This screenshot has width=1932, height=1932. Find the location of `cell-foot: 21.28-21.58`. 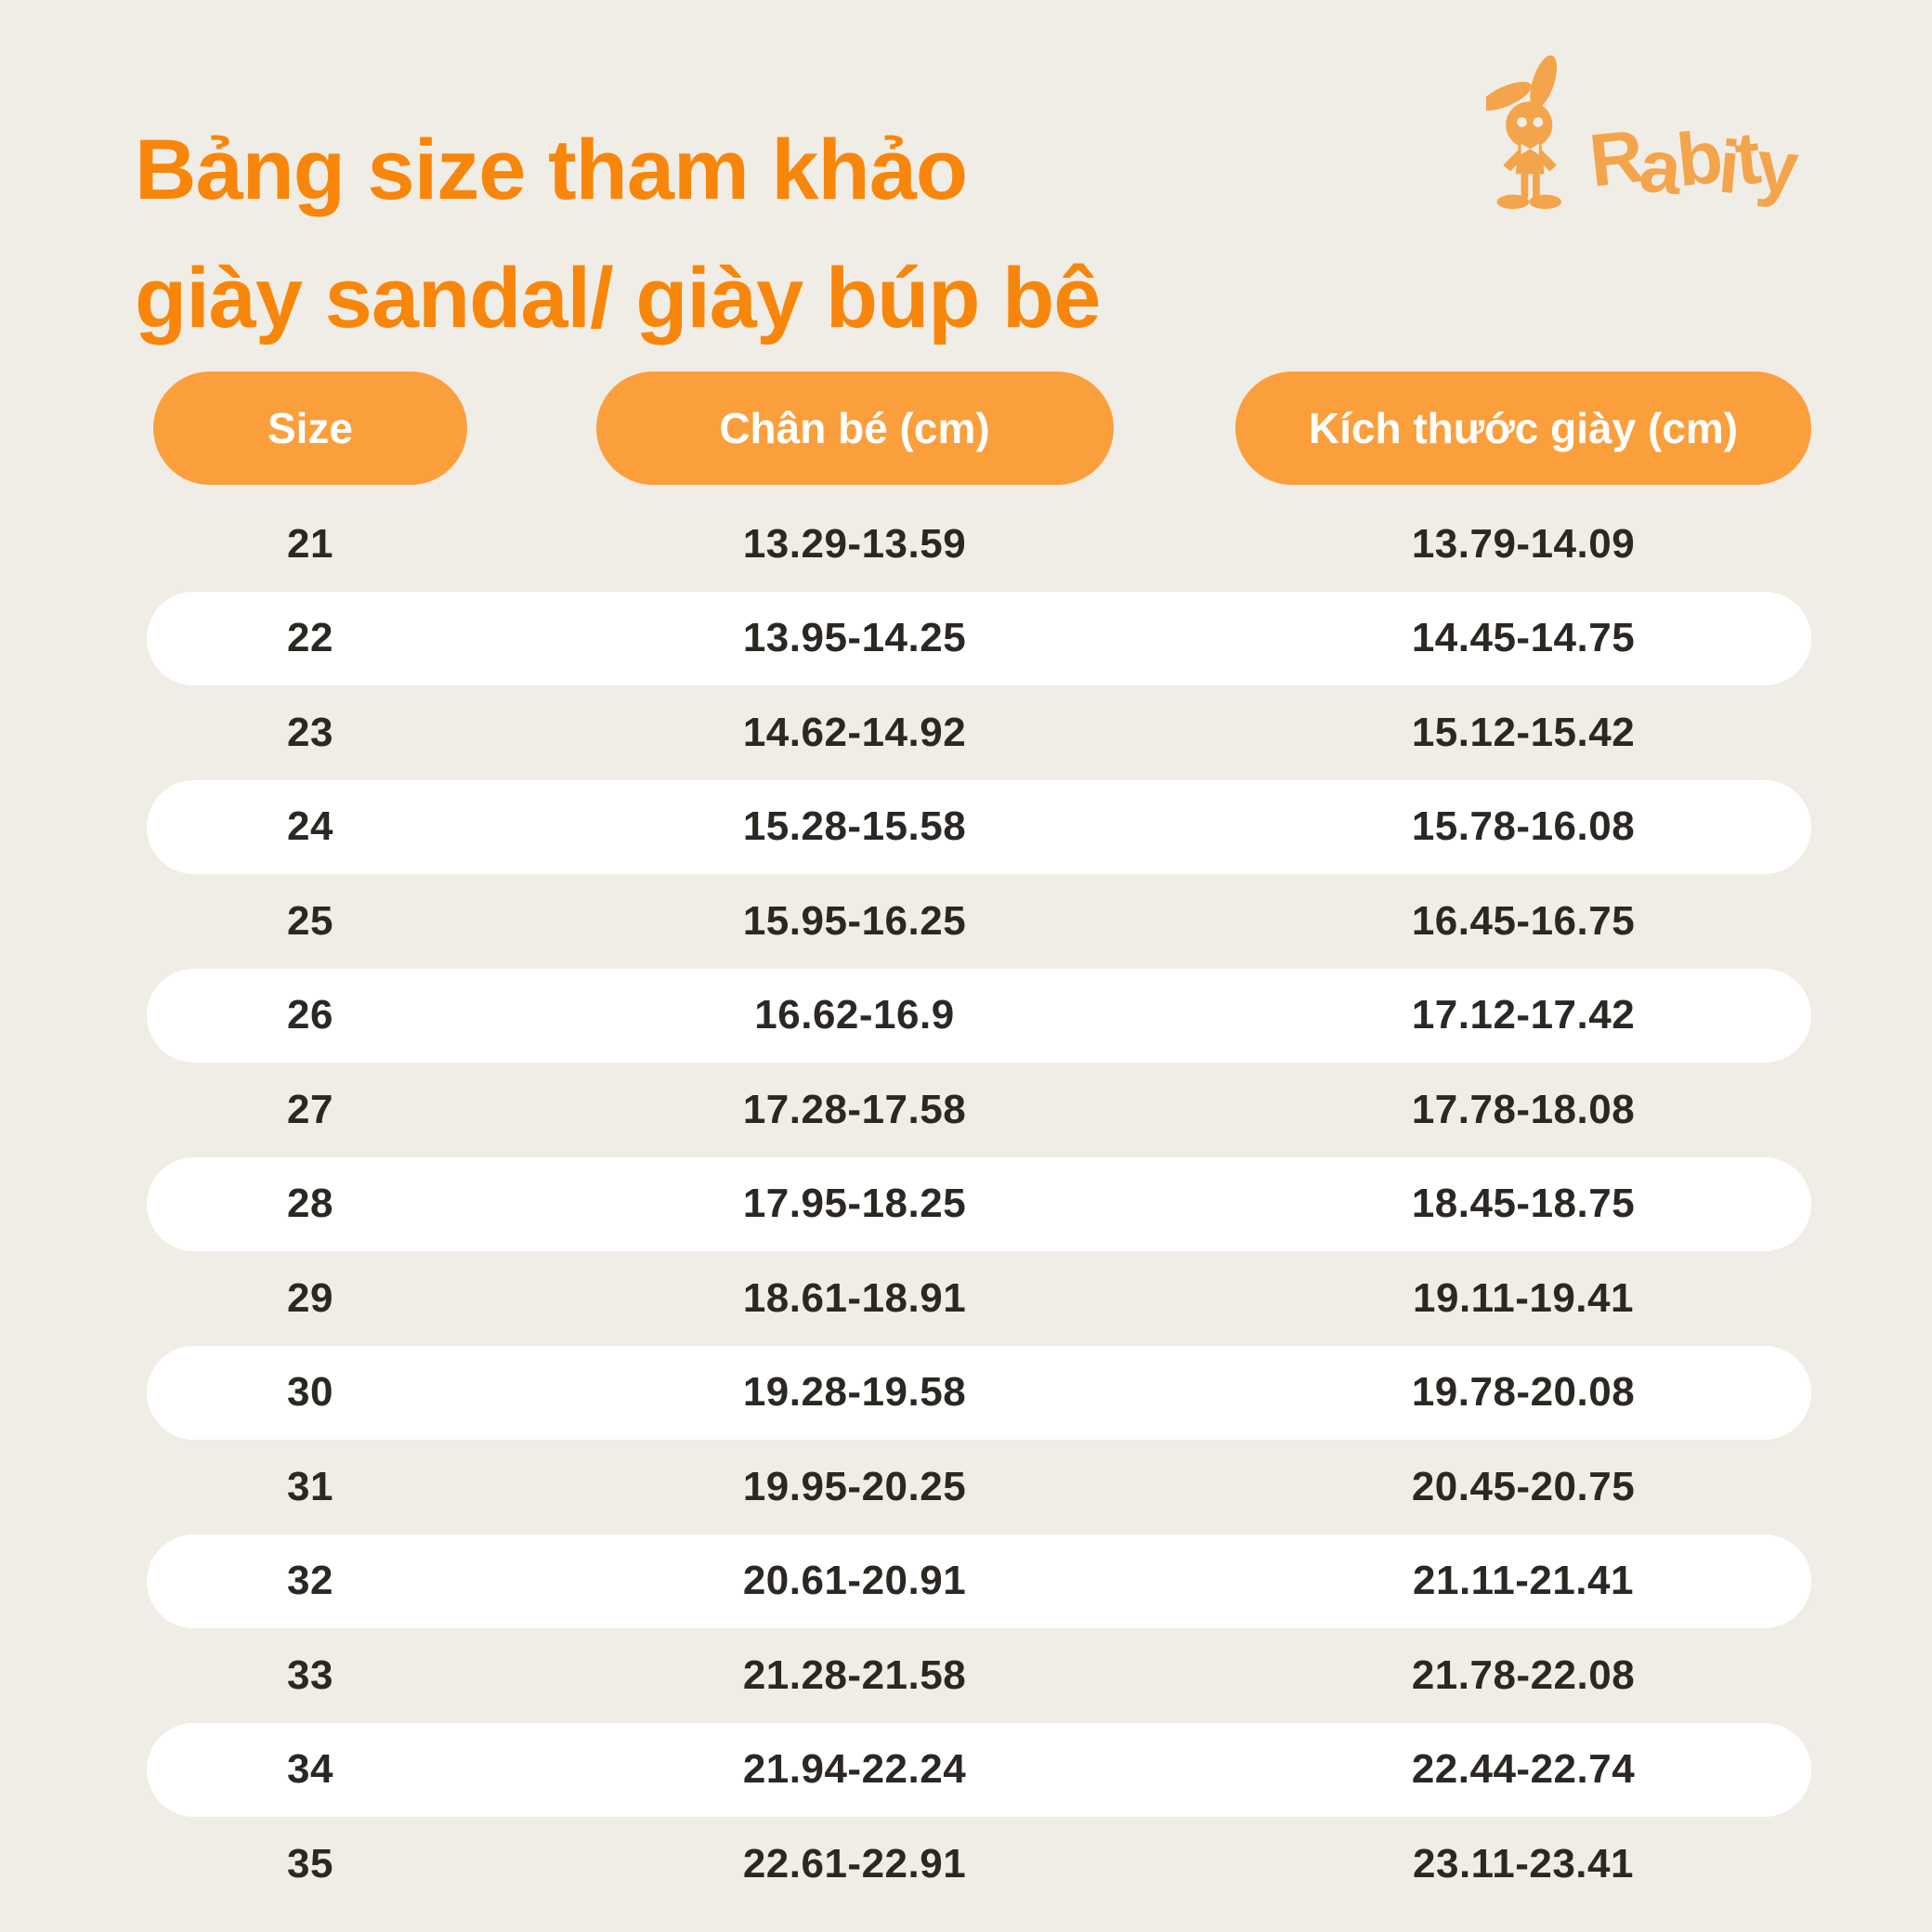

cell-foot: 21.28-21.58 is located at coordinates (854, 1674).